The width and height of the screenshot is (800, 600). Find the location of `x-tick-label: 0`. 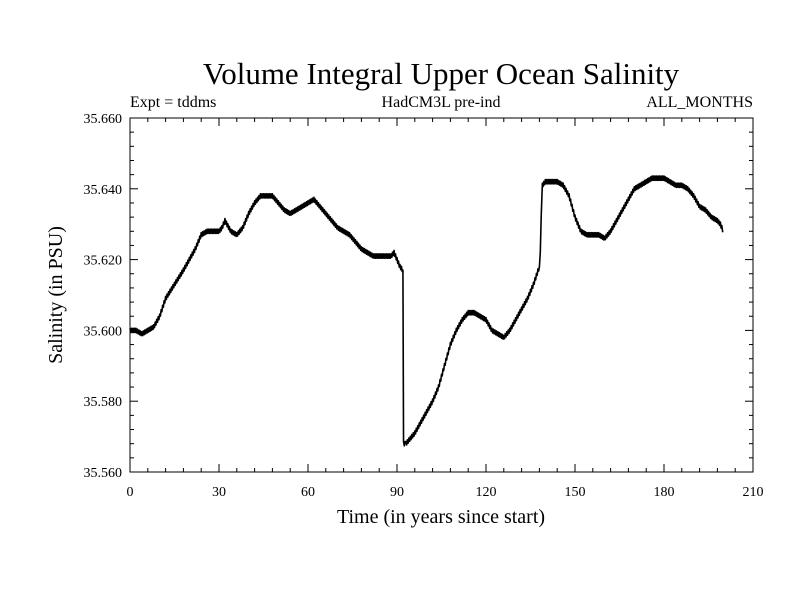

x-tick-label: 0 is located at coordinates (130, 492).